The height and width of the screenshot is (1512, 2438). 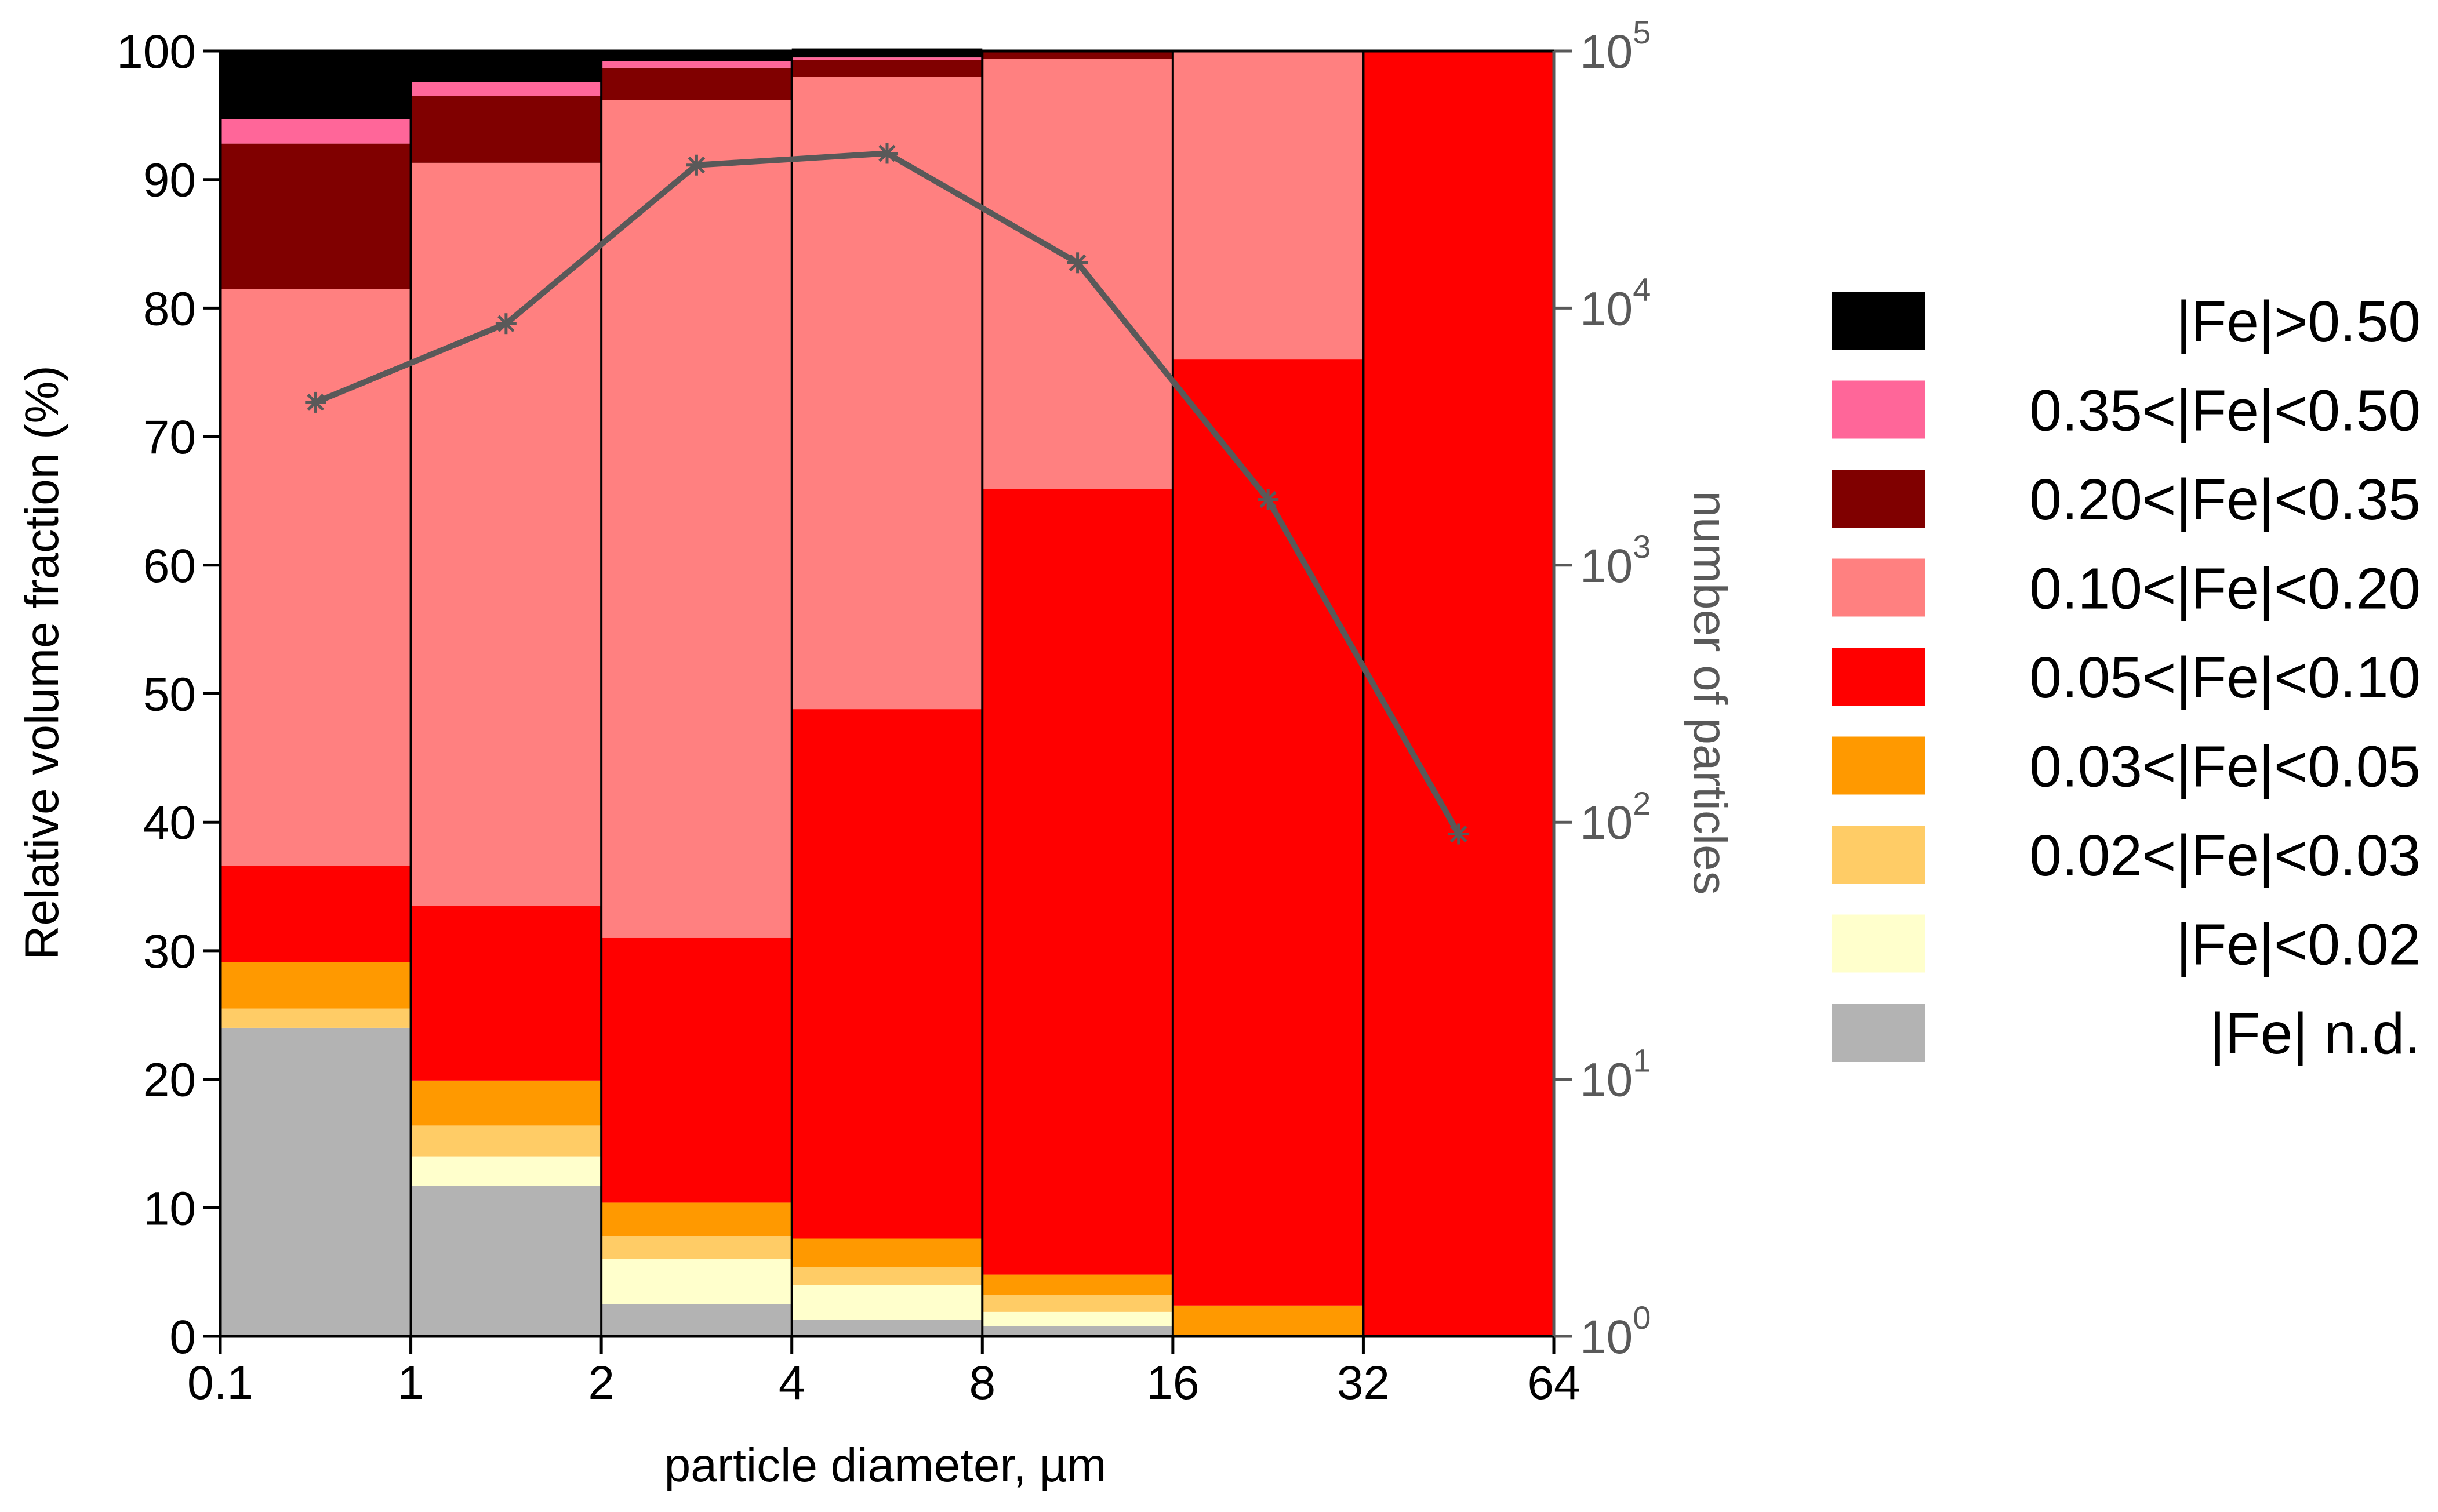 I want to click on legend-label-3: 0.10<|Fe|<0.20, so click(x=2225, y=589).